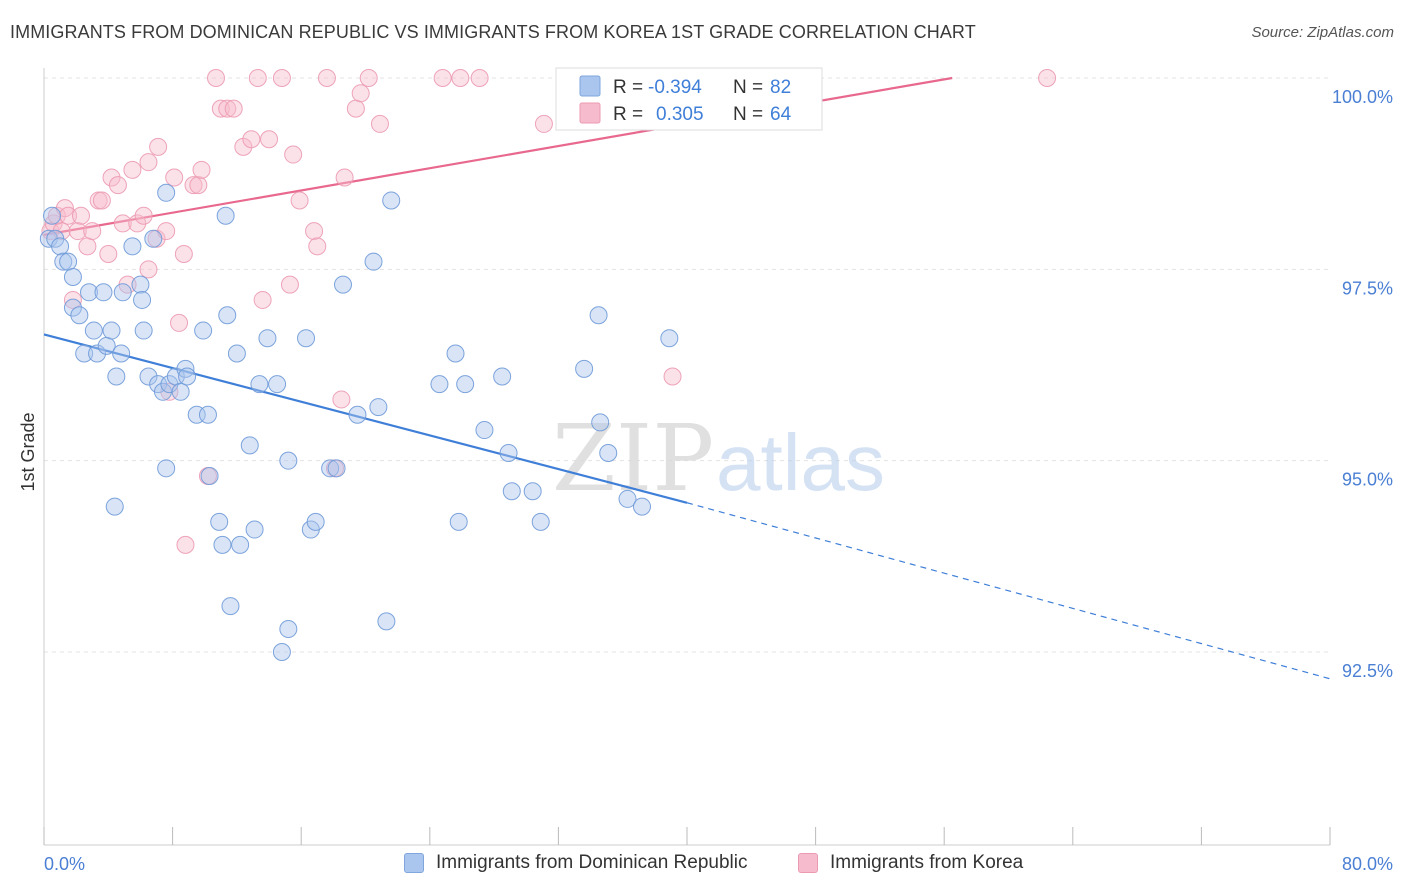 The image size is (1406, 892). What do you see at coordinates (687, 836) in the screenshot?
I see `x-ticks` at bounding box center [687, 836].